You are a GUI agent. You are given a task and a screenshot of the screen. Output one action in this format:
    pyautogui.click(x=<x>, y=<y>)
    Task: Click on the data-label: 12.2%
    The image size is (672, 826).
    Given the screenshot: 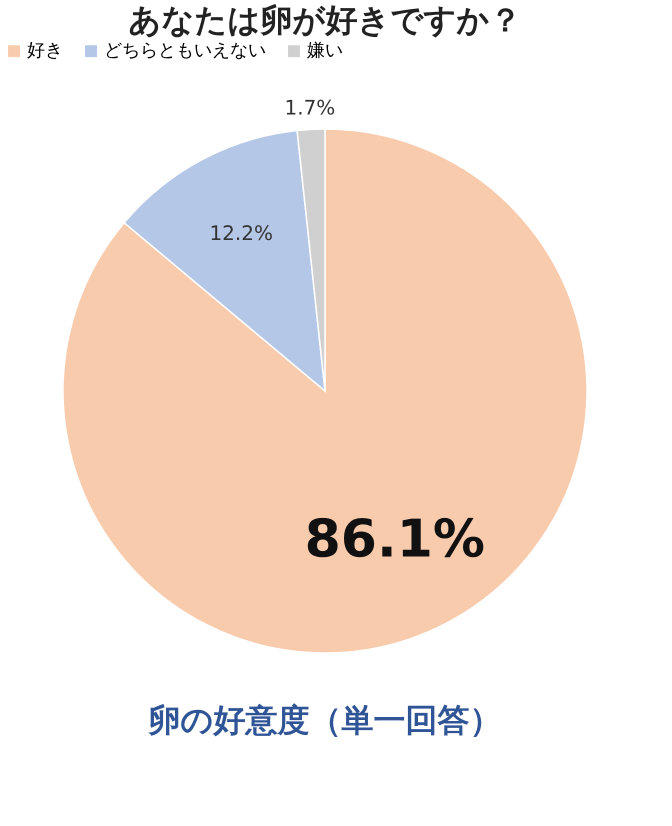 What is the action you would take?
    pyautogui.click(x=241, y=232)
    